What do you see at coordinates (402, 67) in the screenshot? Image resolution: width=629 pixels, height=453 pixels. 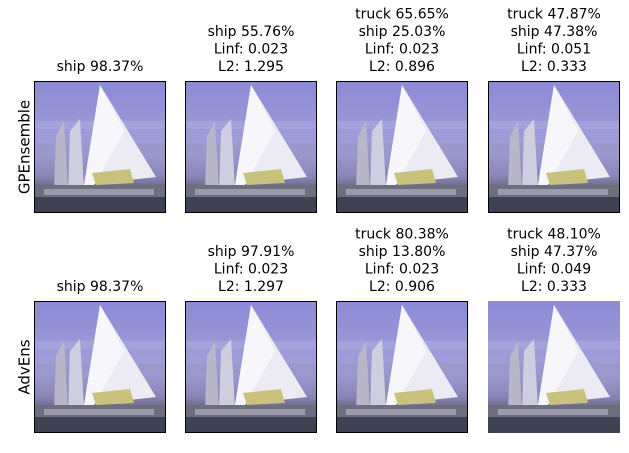 I see `panel-title: L2: 0.896` at bounding box center [402, 67].